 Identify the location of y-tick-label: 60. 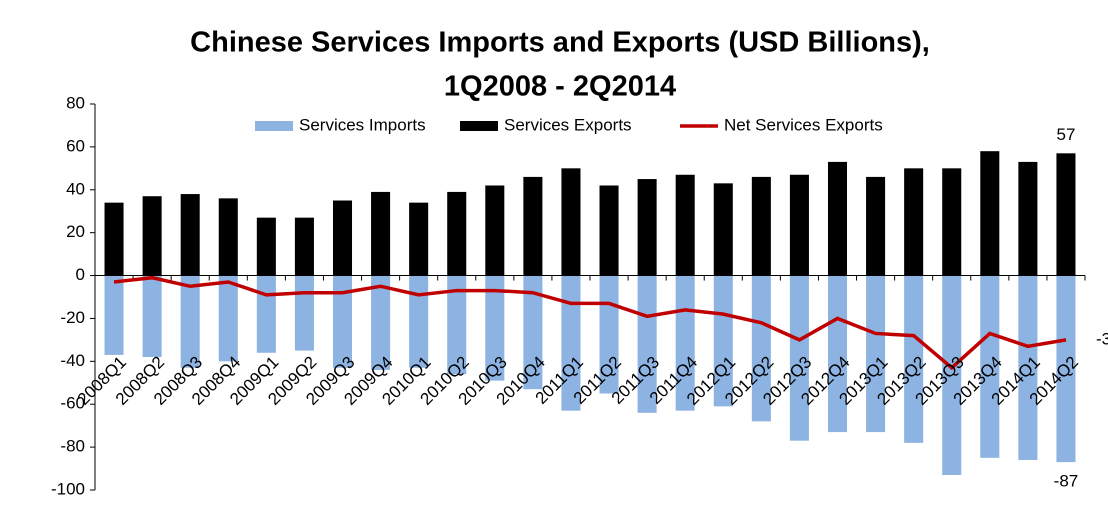
(75, 145).